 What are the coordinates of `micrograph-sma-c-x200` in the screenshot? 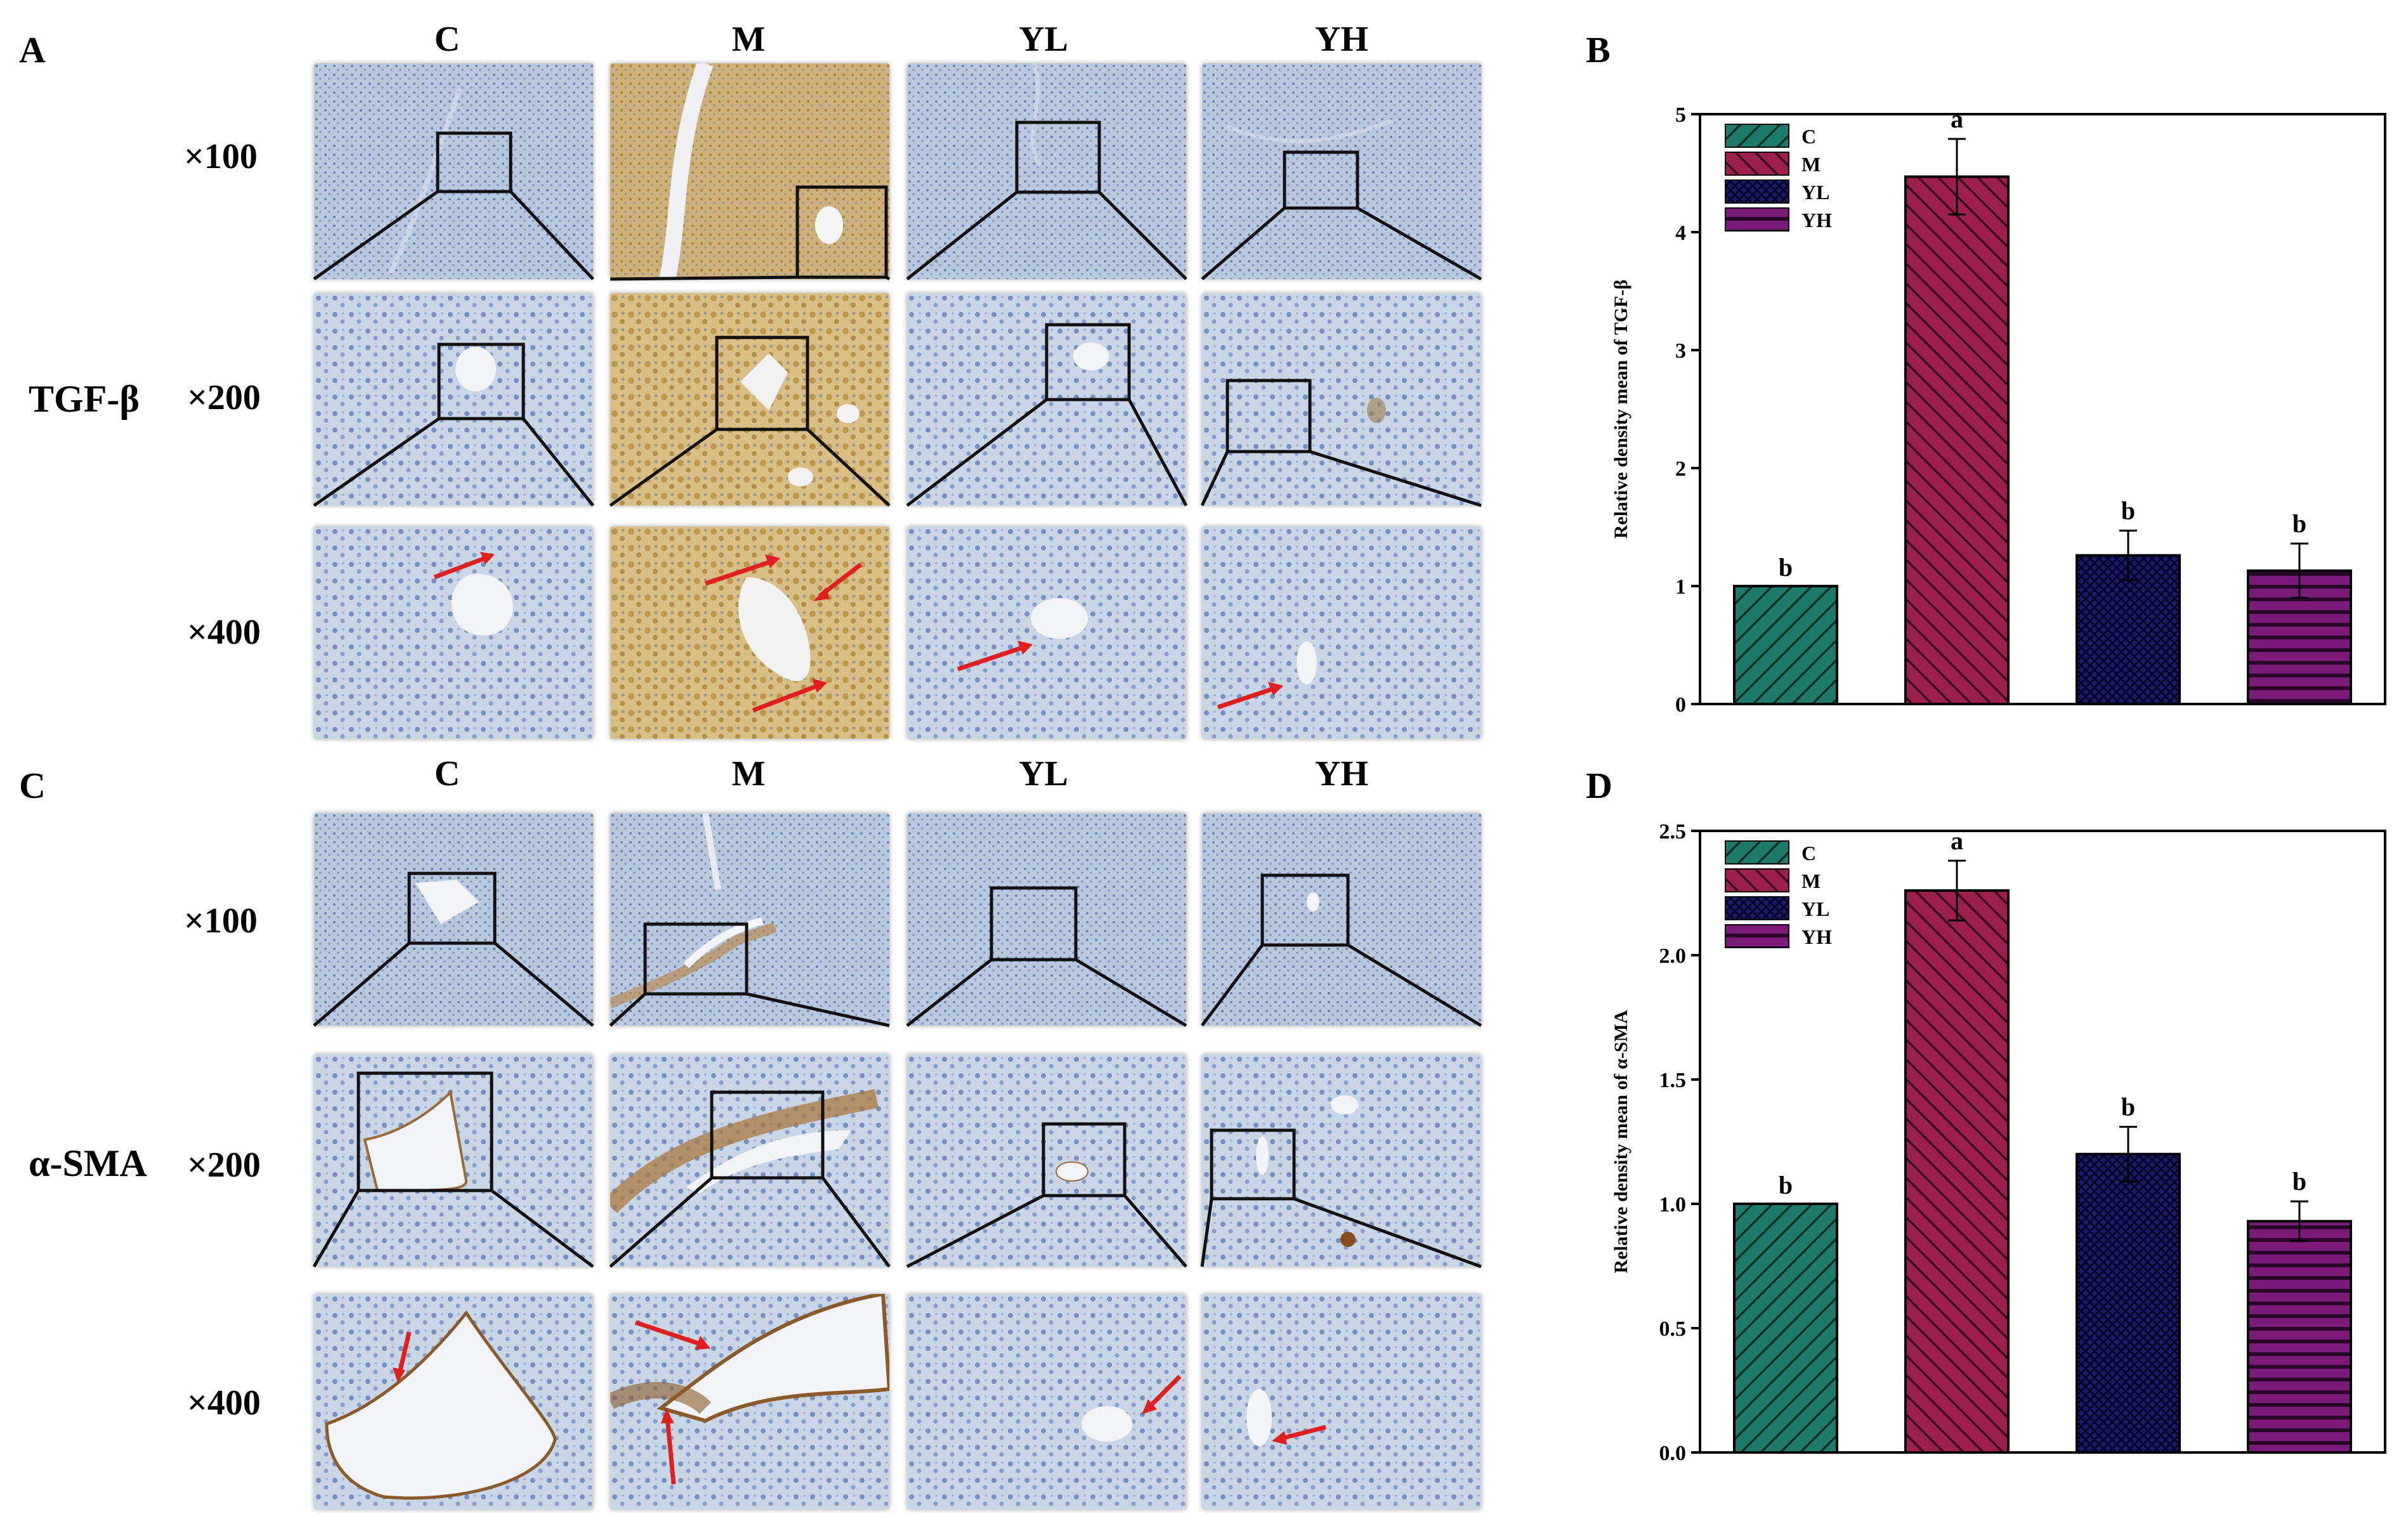 It's located at (454, 1160).